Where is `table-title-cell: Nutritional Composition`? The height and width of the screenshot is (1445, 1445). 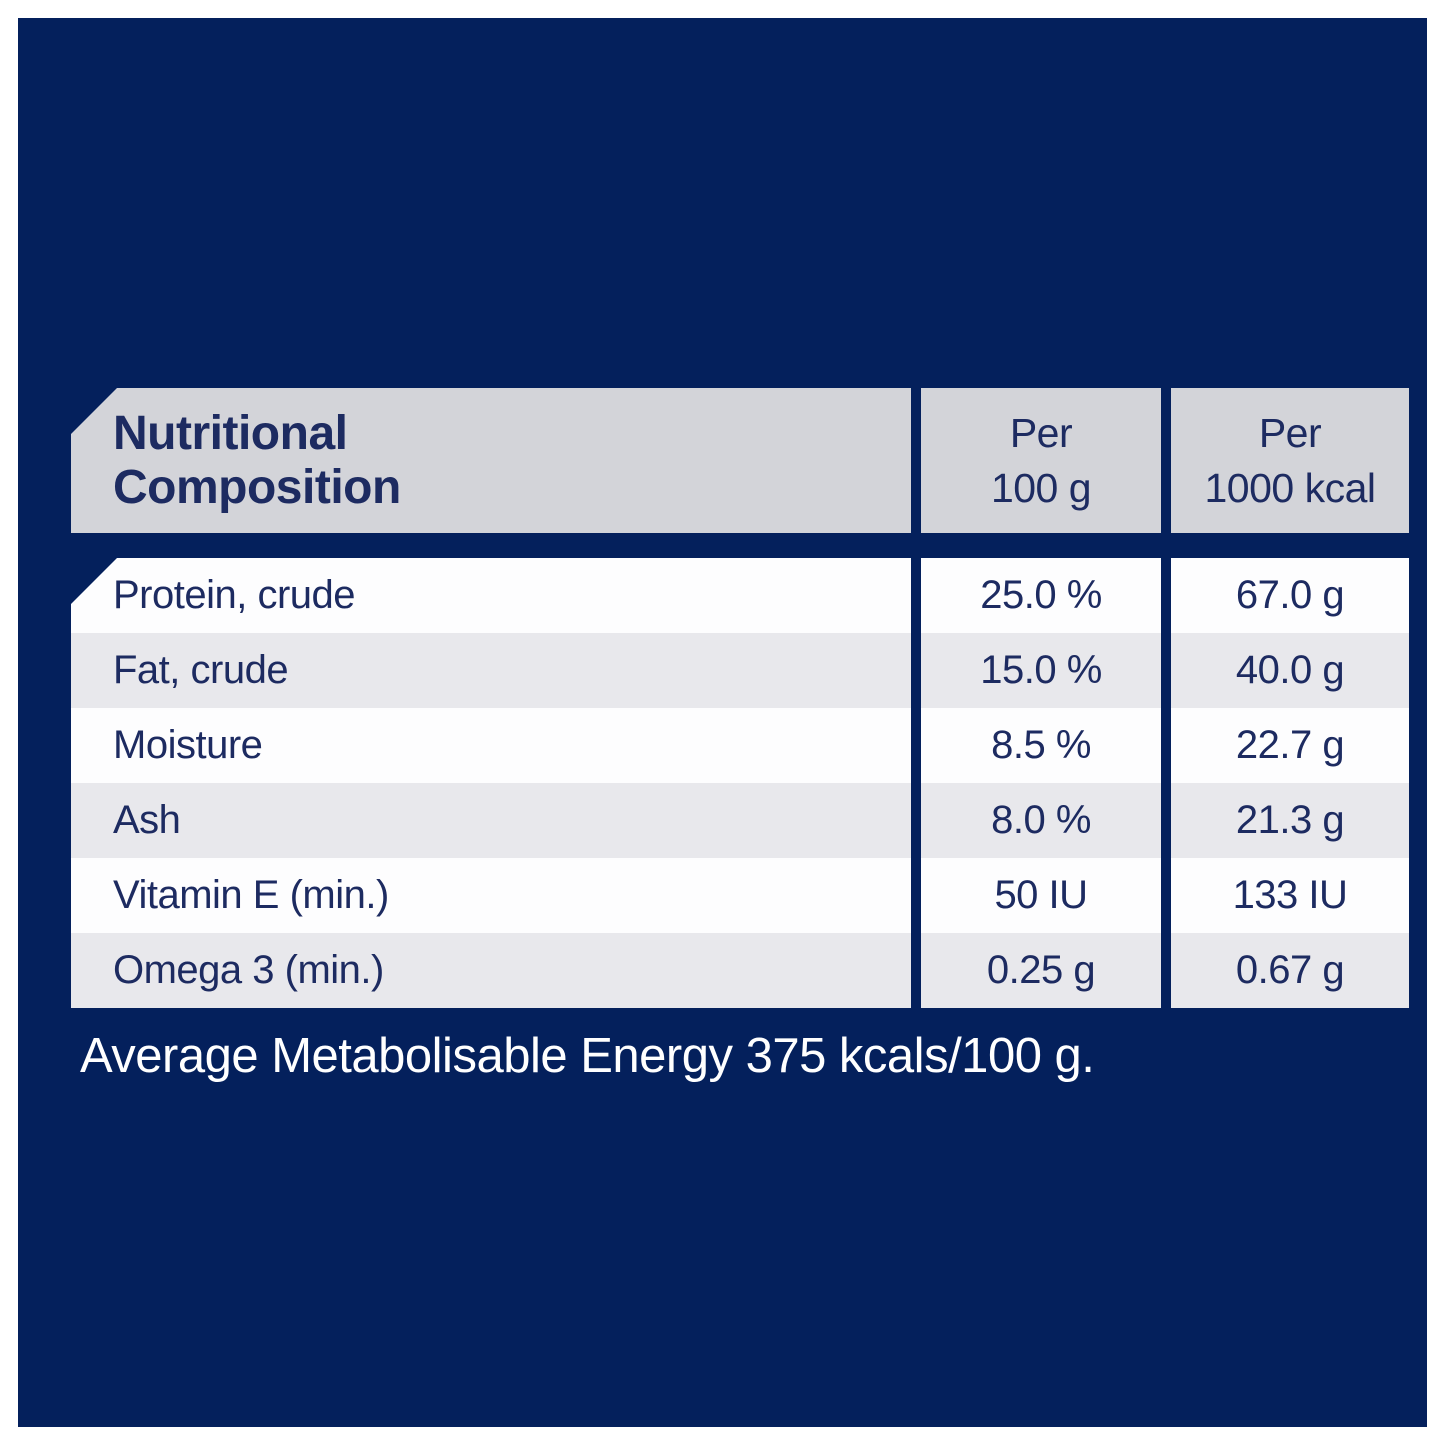
table-title-cell: Nutritional Composition is located at coordinates (491, 460).